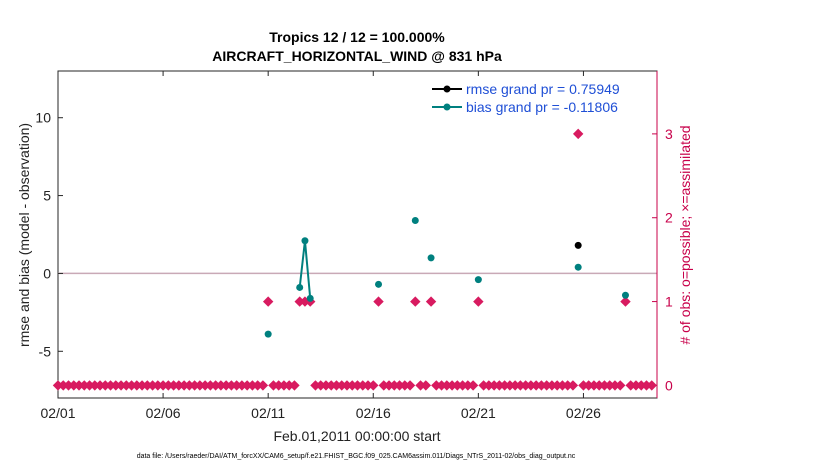  Describe the element at coordinates (47, 273) in the screenshot. I see `y-tick-label: 0` at that location.